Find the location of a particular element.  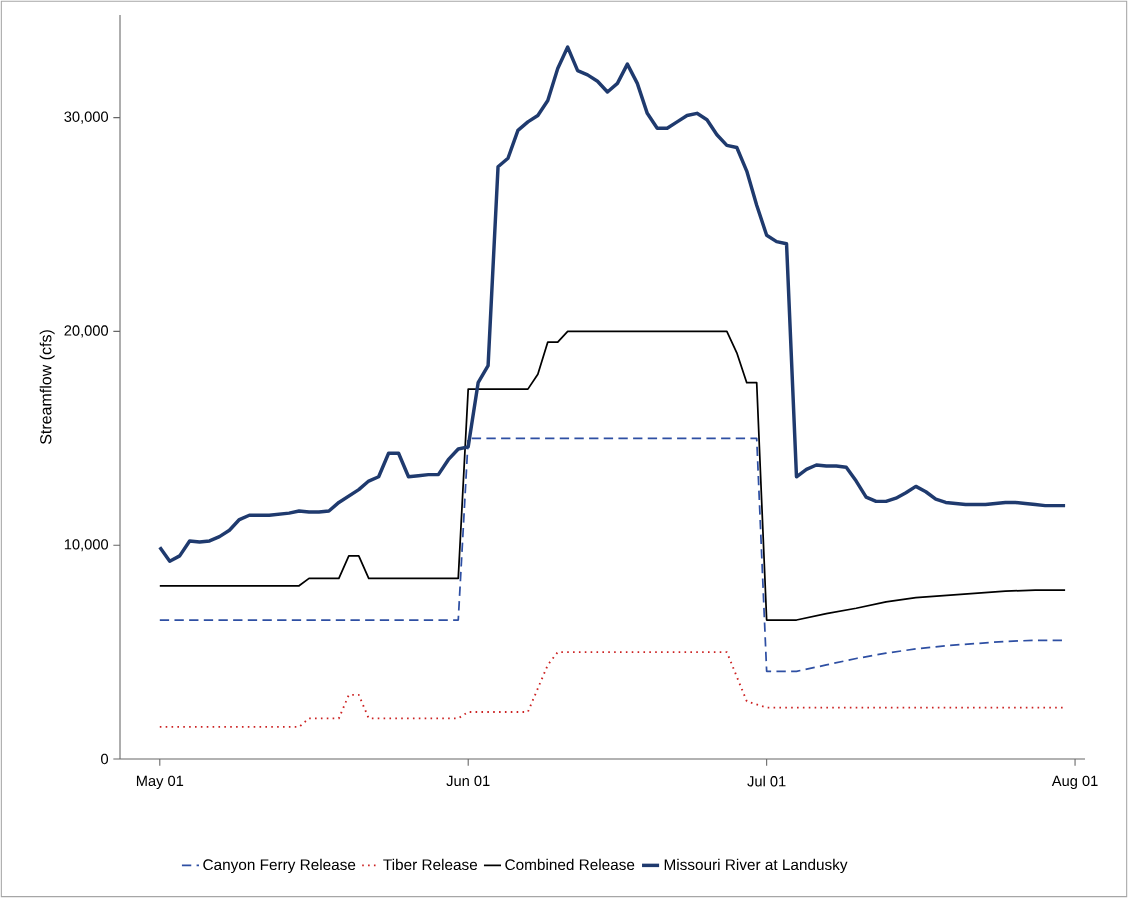

legend-label: Canyon Ferry Release is located at coordinates (279, 866).